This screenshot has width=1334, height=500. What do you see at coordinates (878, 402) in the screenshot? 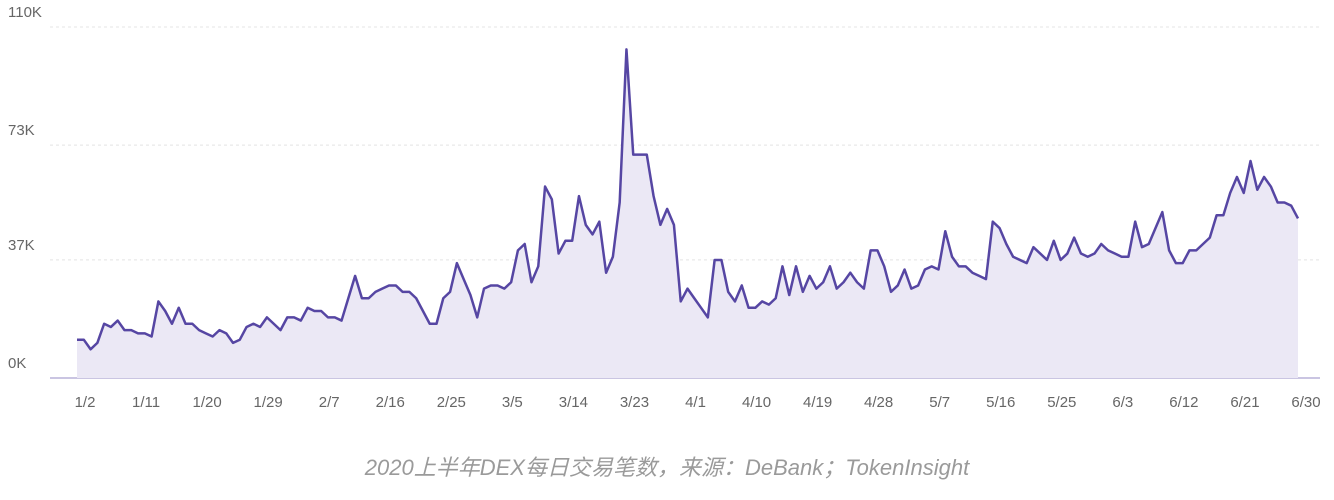
I see `x-tick-label: 4/28` at bounding box center [878, 402].